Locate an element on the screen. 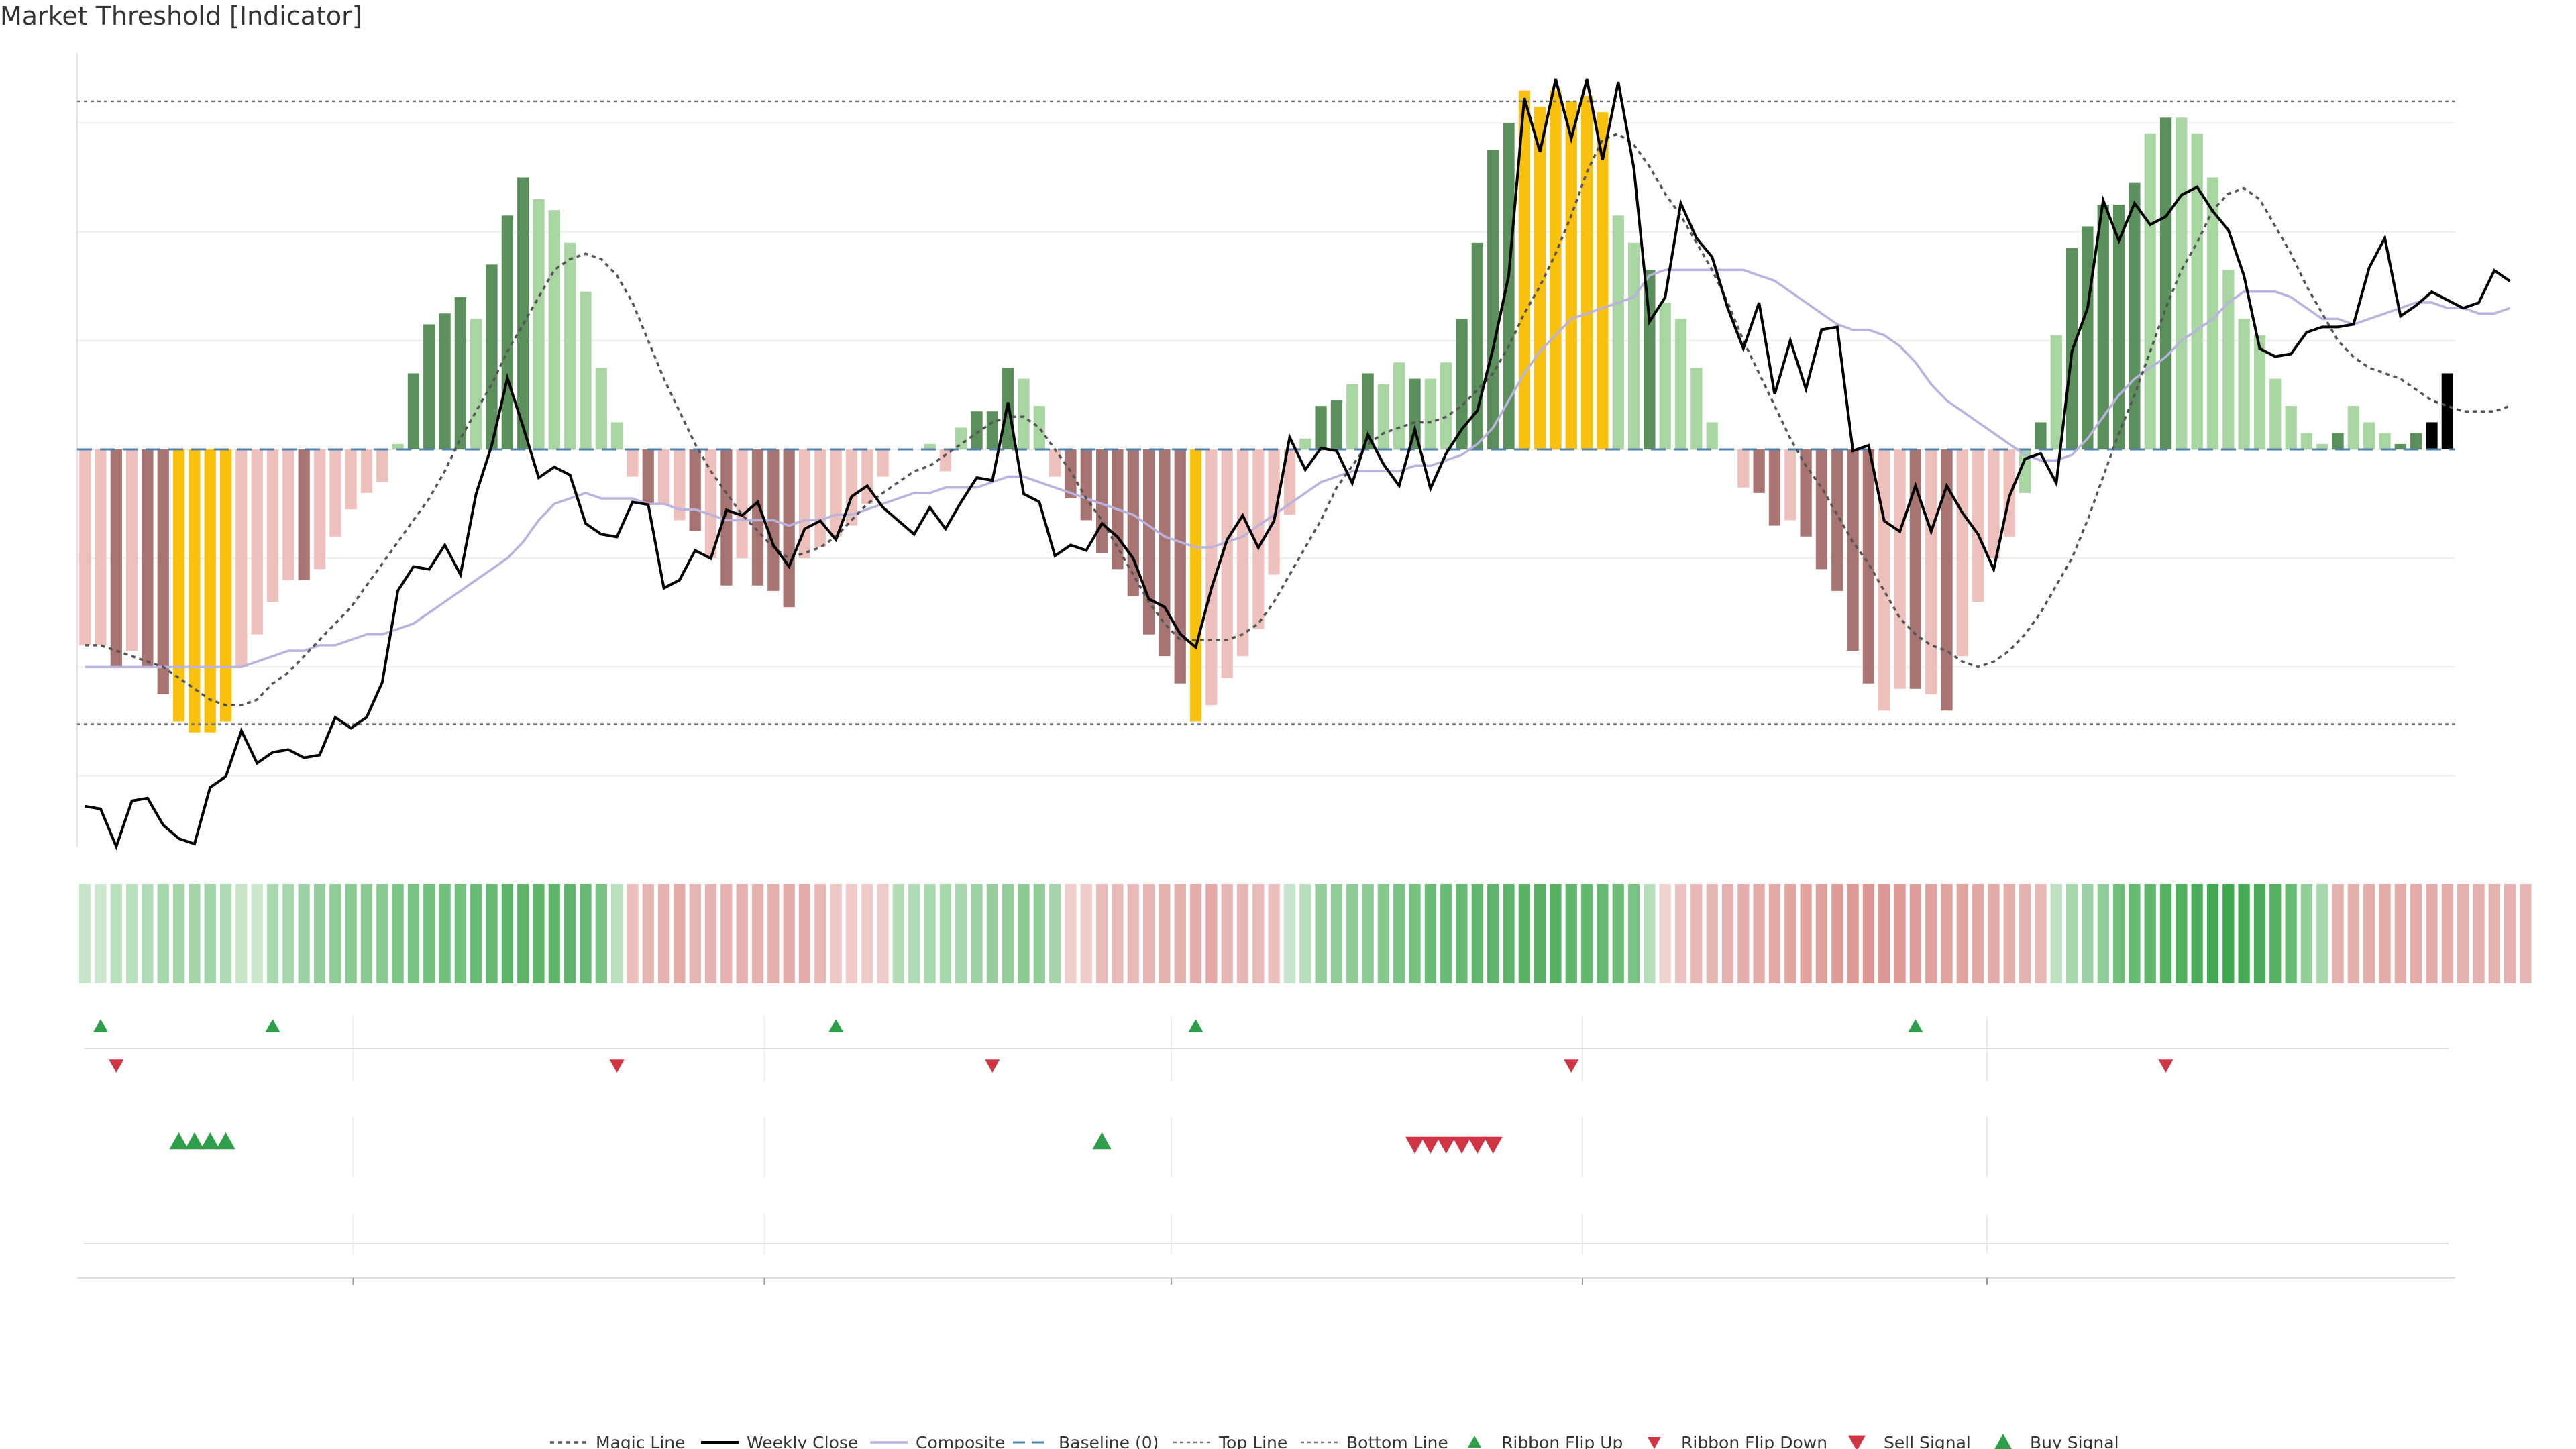 This screenshot has height=1449, width=2576. legend-item-magic: Magic Line is located at coordinates (618, 1441).